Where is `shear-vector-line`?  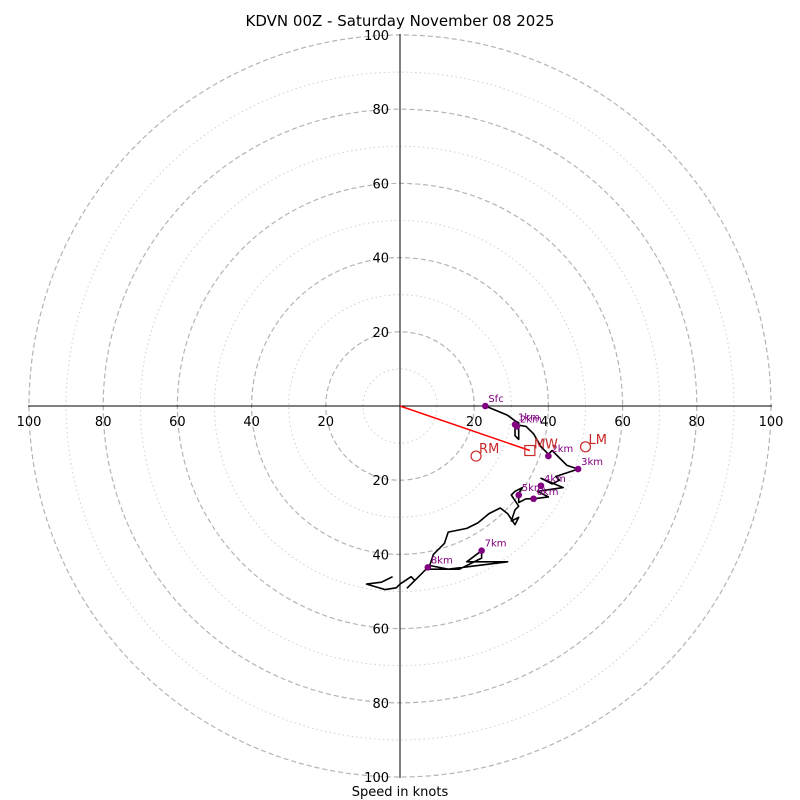
shear-vector-line is located at coordinates (465, 428).